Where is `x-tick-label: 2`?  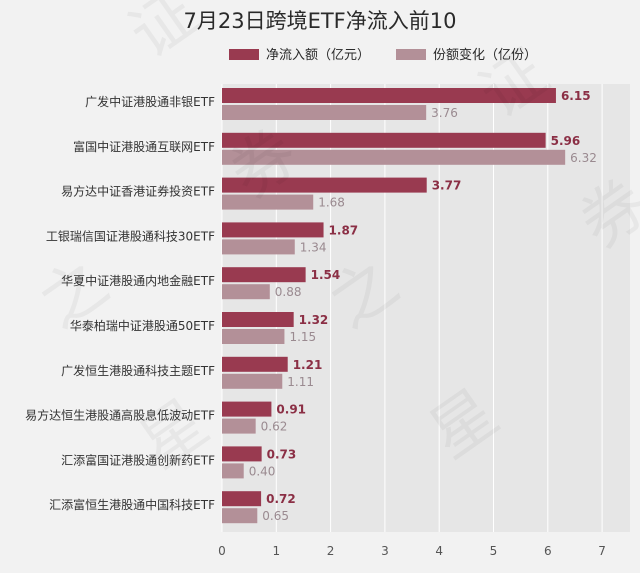 x-tick-label: 2 is located at coordinates (331, 551).